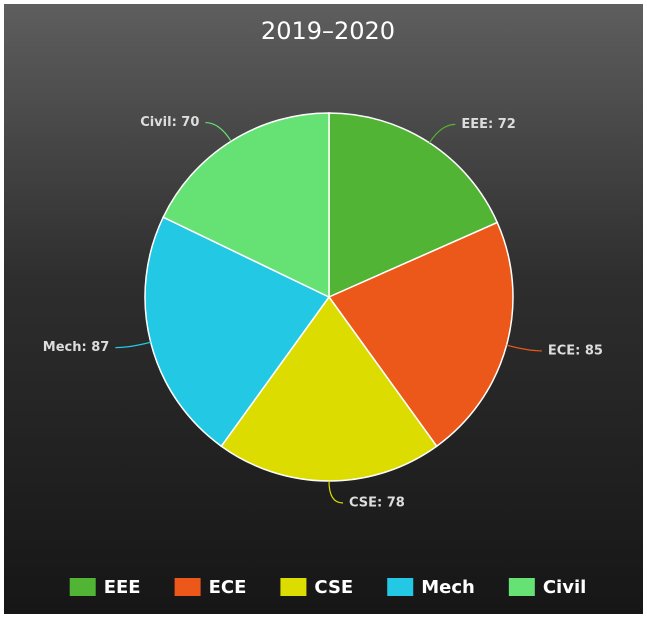 Image resolution: width=647 pixels, height=618 pixels. Describe the element at coordinates (377, 503) in the screenshot. I see `data-label: CSE: 78` at that location.